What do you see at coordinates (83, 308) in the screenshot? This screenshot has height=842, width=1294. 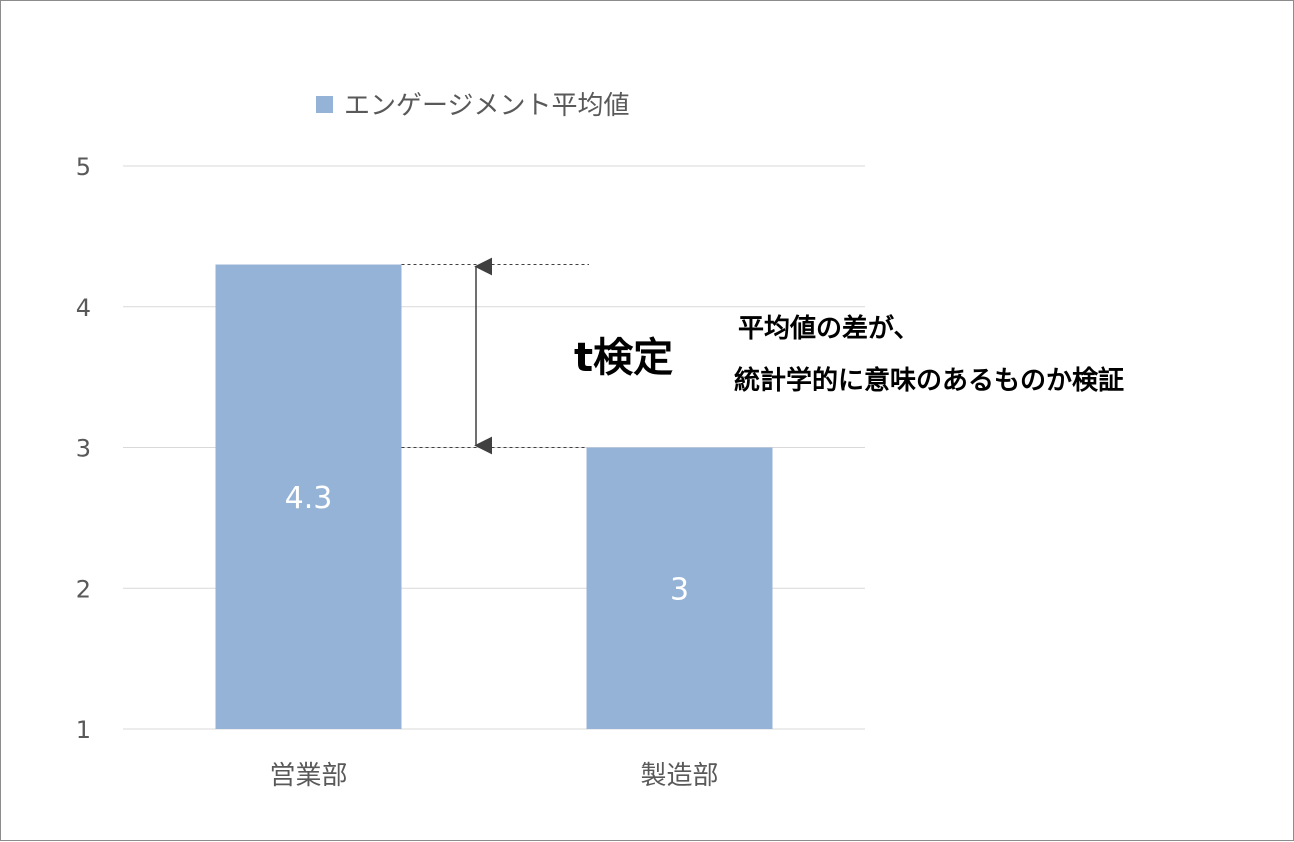 I see `y-tick-label: 4` at bounding box center [83, 308].